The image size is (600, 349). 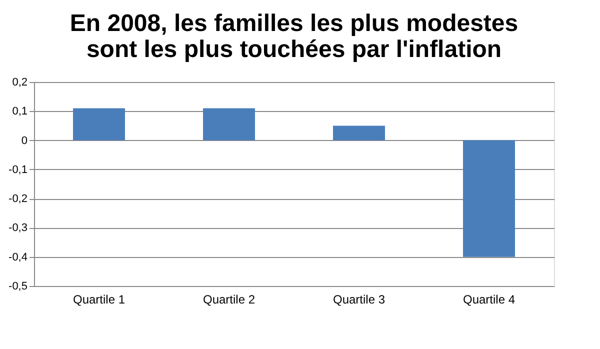 What do you see at coordinates (18, 228) in the screenshot?
I see `y-tick-label: -0,3` at bounding box center [18, 228].